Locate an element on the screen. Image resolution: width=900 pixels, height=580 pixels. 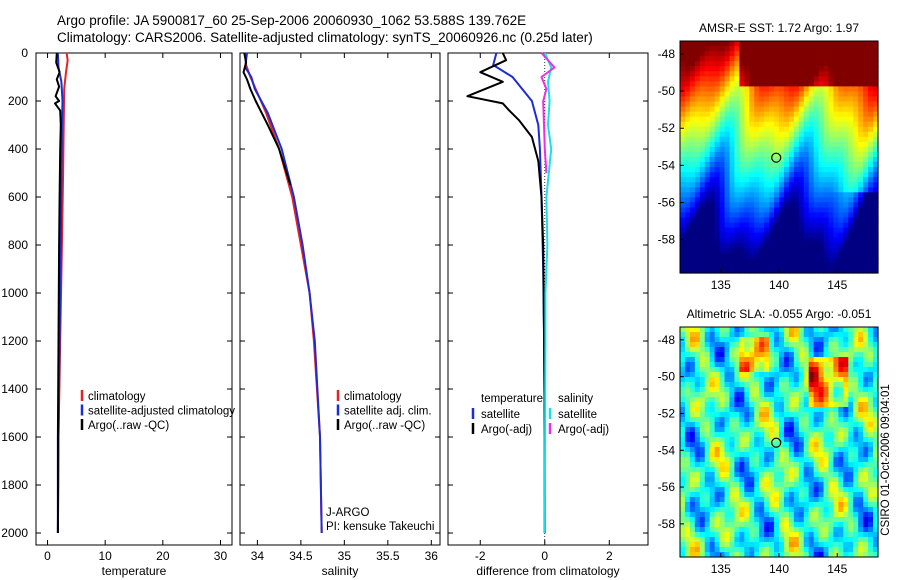
argo-location-marker is located at coordinates (776, 442).